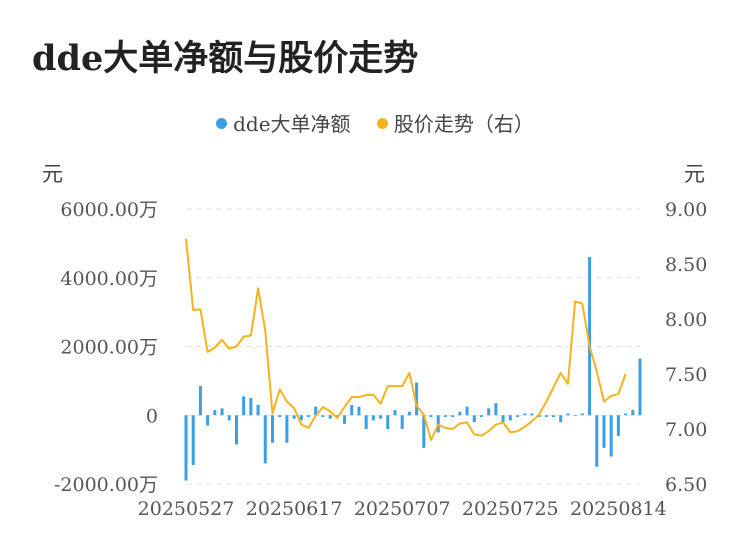 The image size is (750, 558). Describe the element at coordinates (686, 265) in the screenshot. I see `right-tick-label: 8.50` at that location.